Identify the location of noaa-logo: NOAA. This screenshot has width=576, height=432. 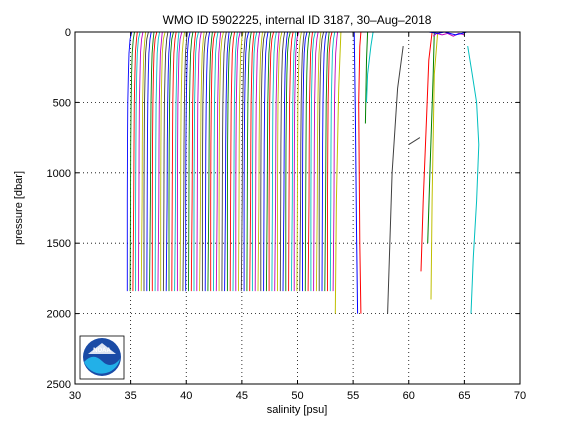
(102, 357).